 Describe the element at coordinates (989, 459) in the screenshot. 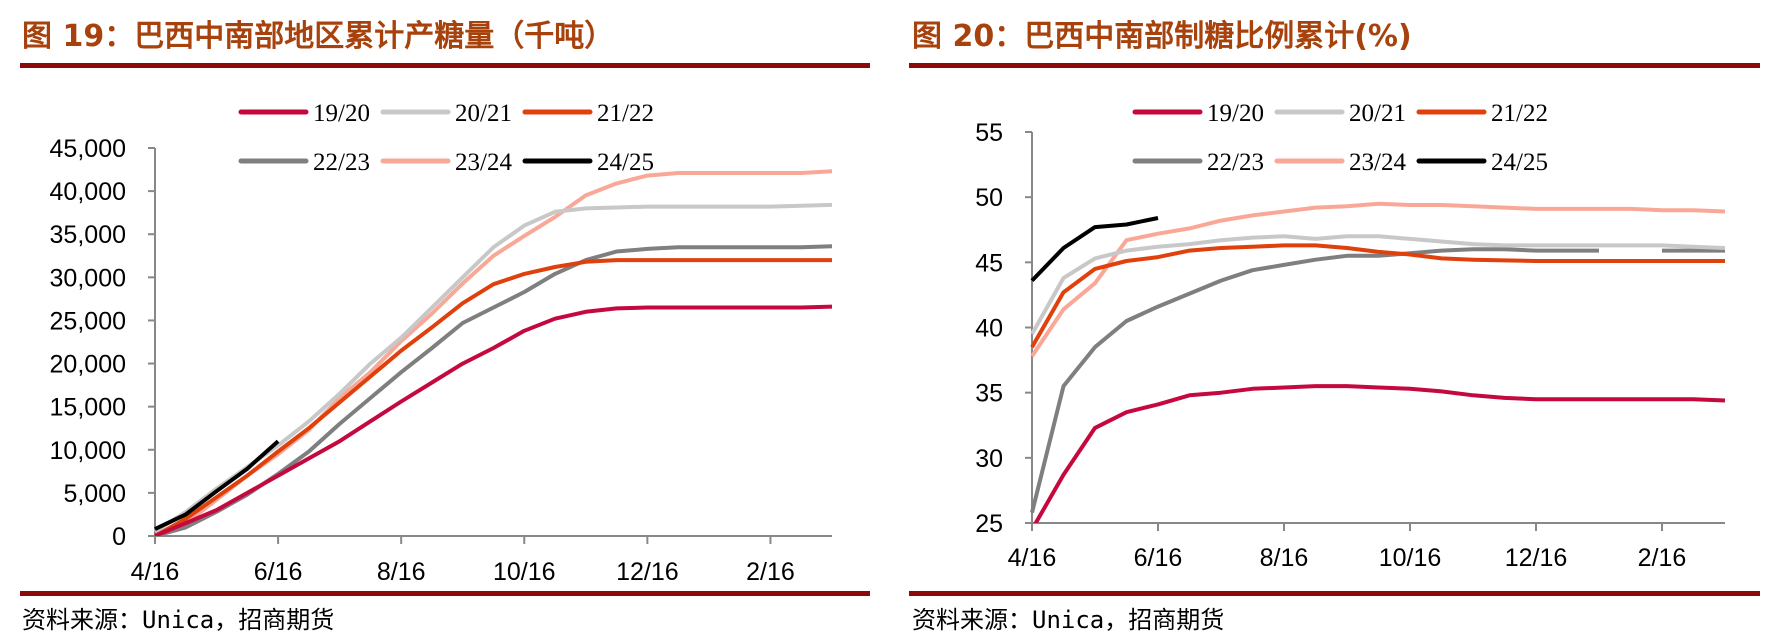

I see `y-tick-label: 30` at that location.